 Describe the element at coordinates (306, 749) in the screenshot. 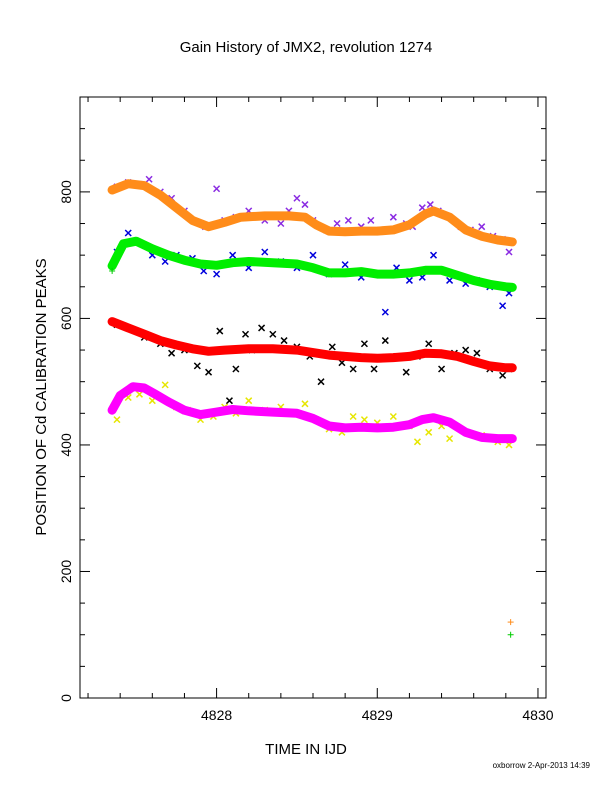

I see `x-axis-label: TIME IN IJD` at that location.